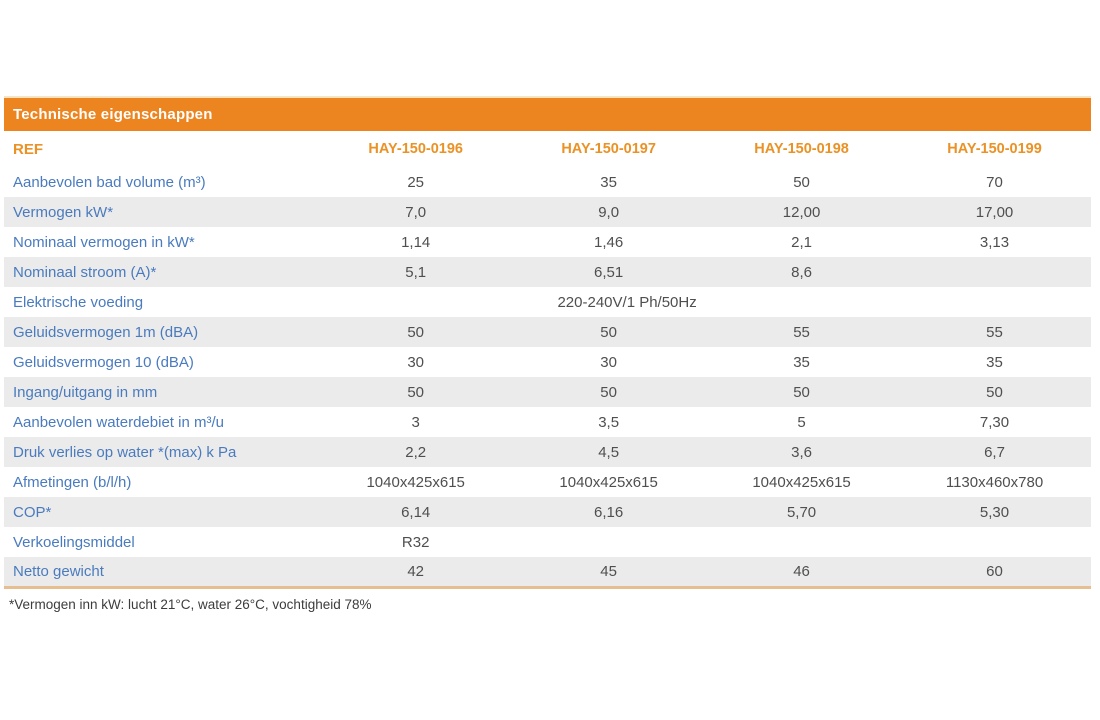  Describe the element at coordinates (58, 571) in the screenshot. I see `spec-label: Netto gewicht` at that location.